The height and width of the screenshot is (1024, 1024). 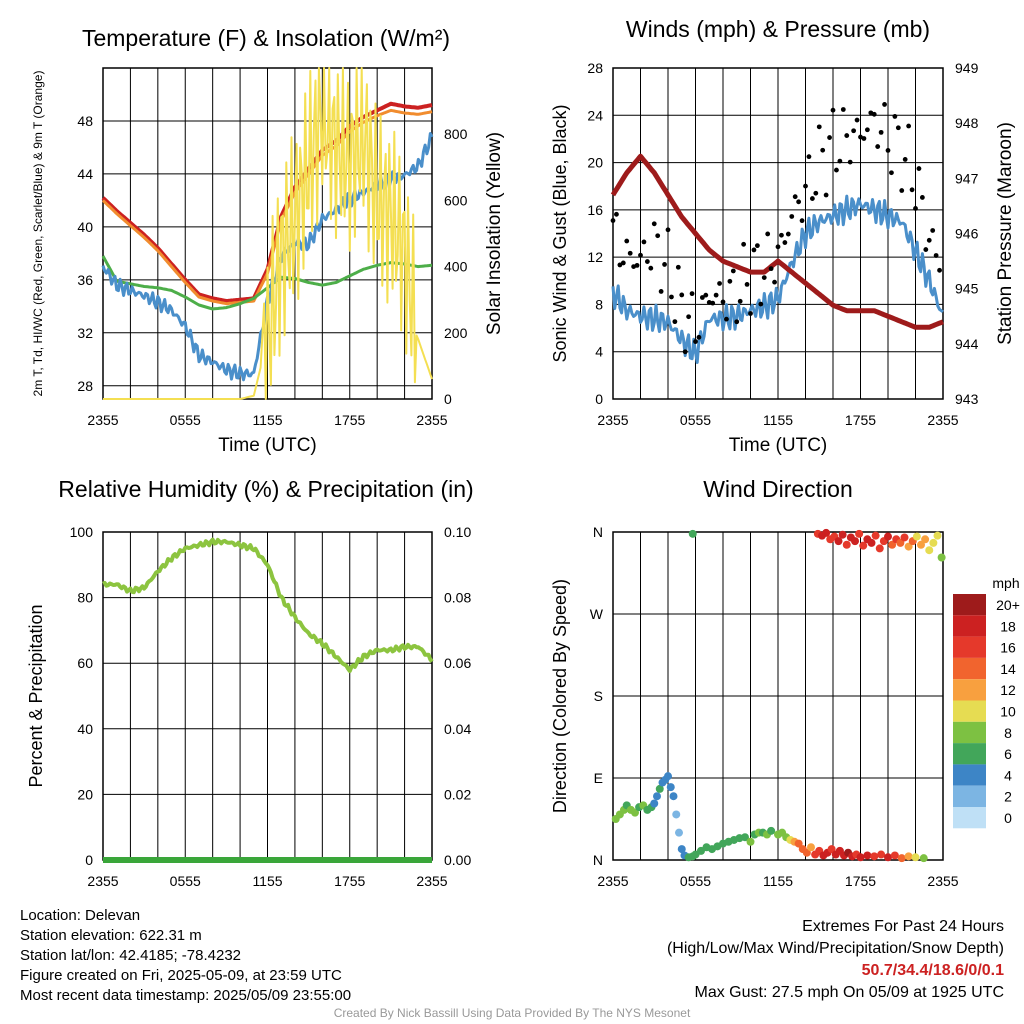 What do you see at coordinates (457, 860) in the screenshot?
I see `y2-tick-label: 0.00` at bounding box center [457, 860].